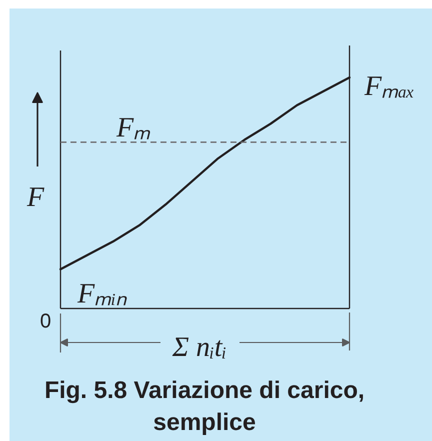  What do you see at coordinates (133, 128) in the screenshot?
I see `ref-line-label: Fₘ` at bounding box center [133, 128].